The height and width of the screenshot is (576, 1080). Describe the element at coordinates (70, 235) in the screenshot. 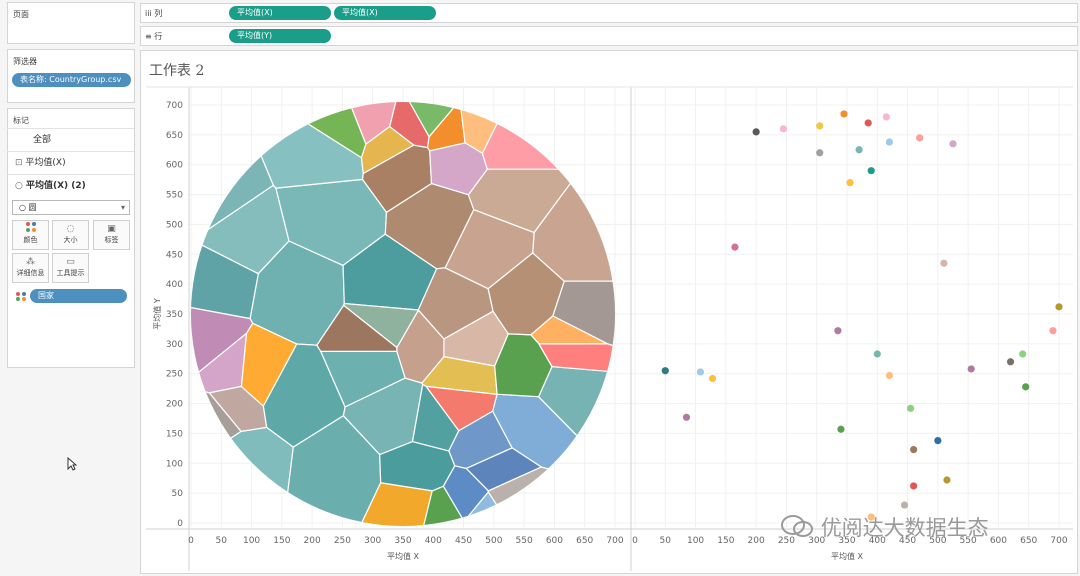

I see `size-button: ◌ 大小` at that location.